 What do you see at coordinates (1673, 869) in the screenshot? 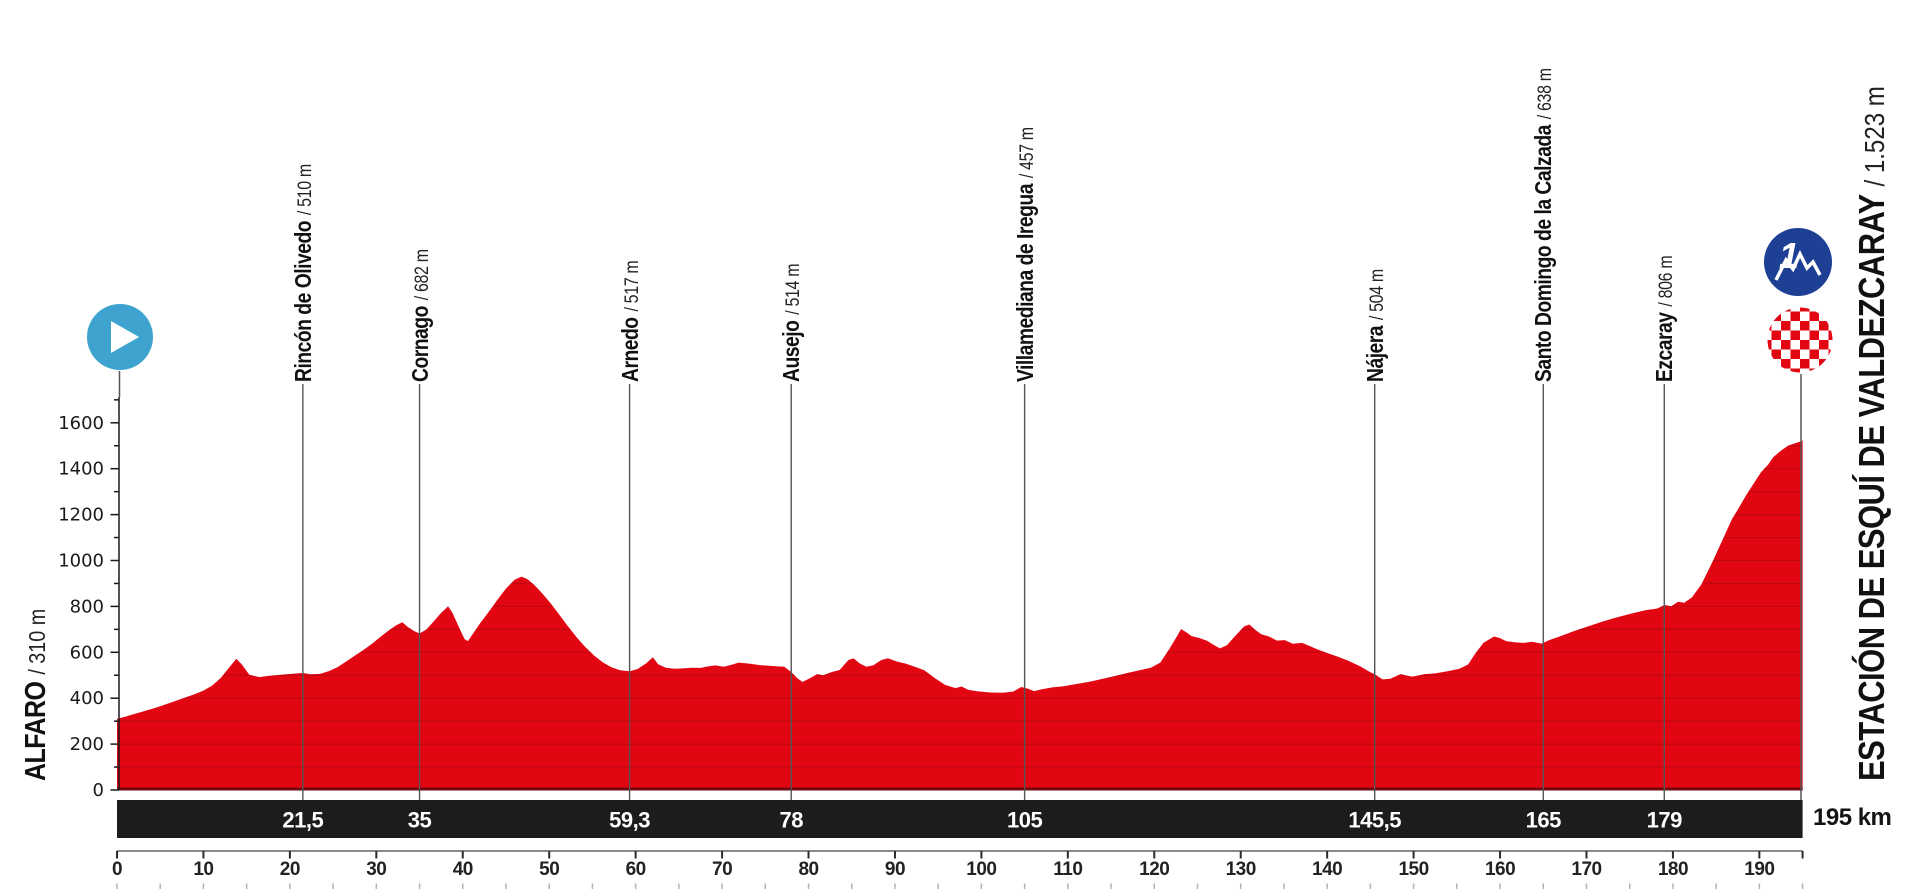
I see `x-axis-tick-label: 180` at bounding box center [1673, 869].